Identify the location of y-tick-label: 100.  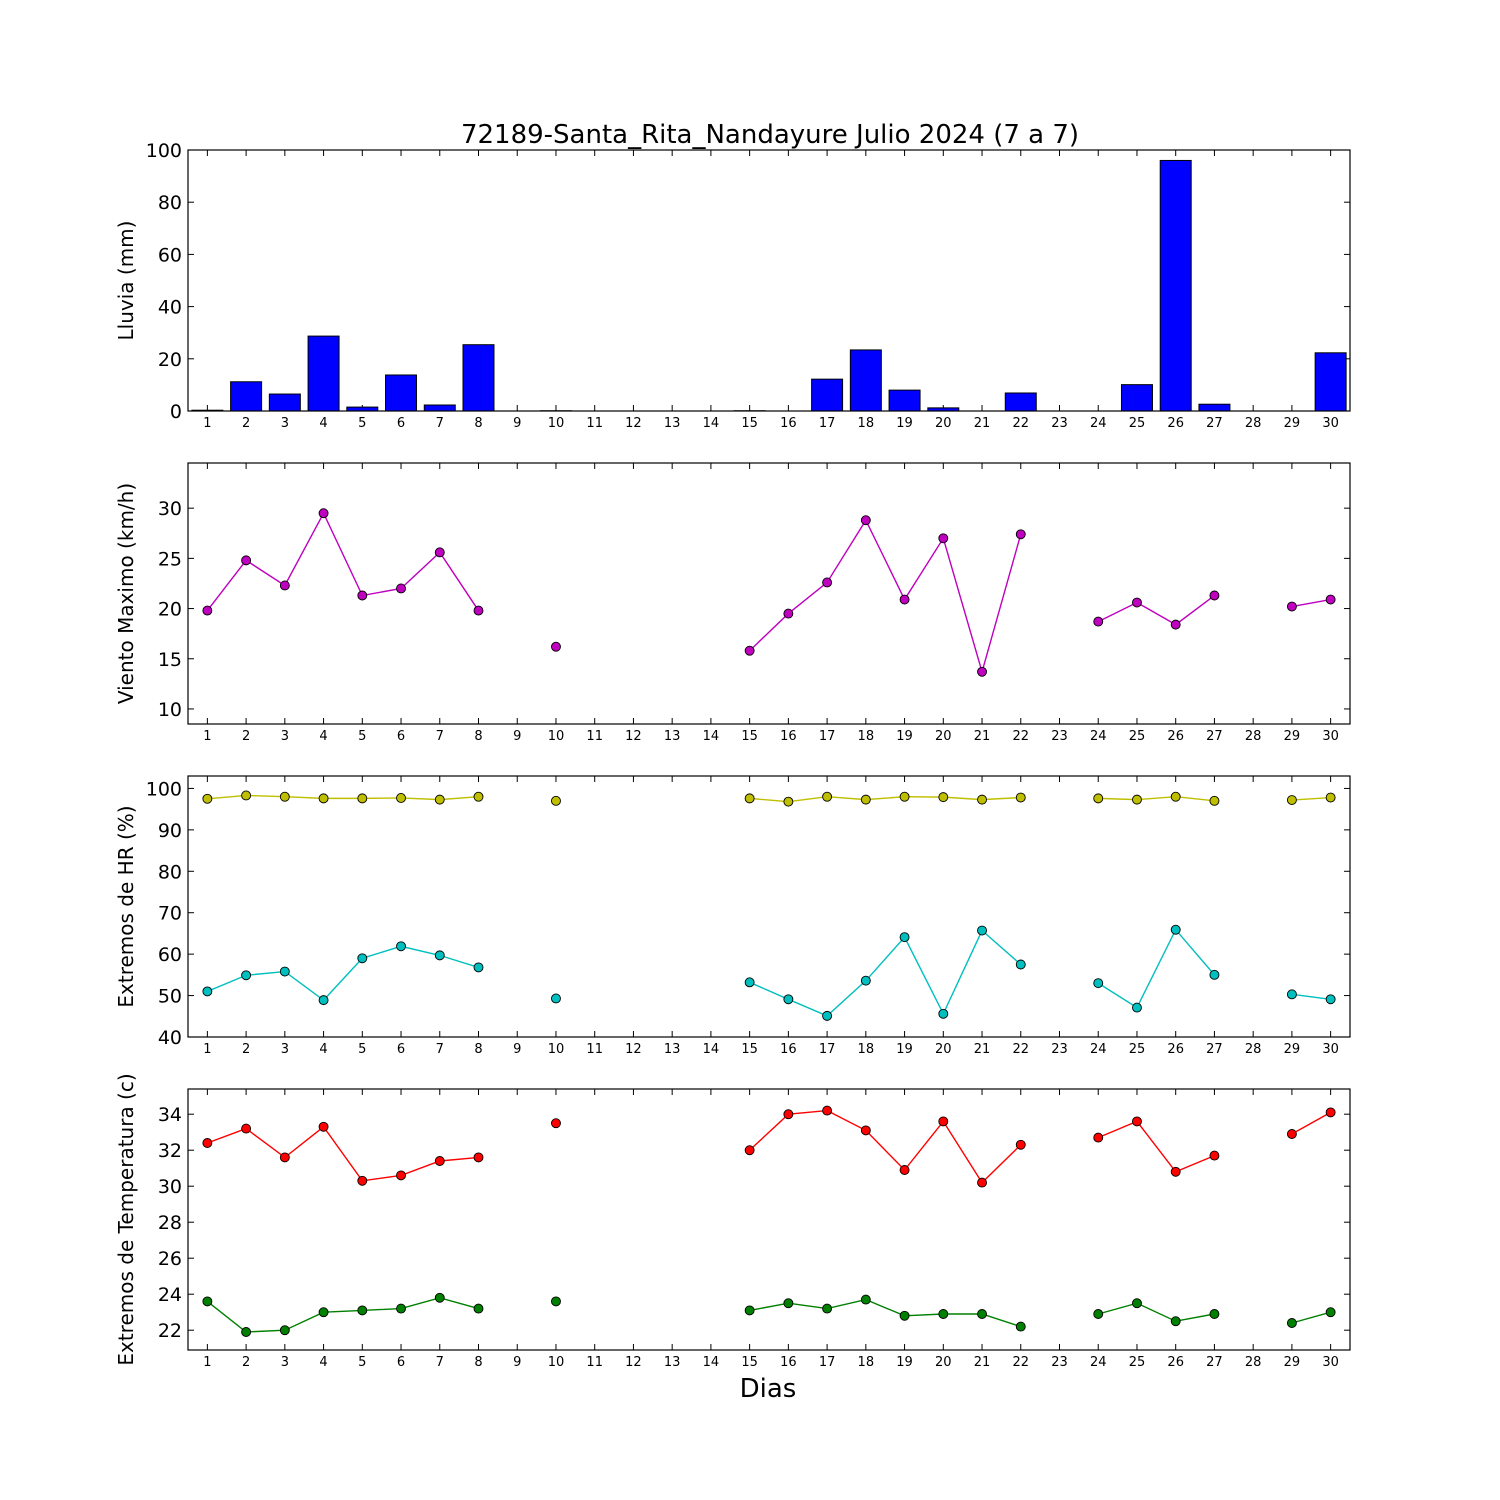
(164, 151).